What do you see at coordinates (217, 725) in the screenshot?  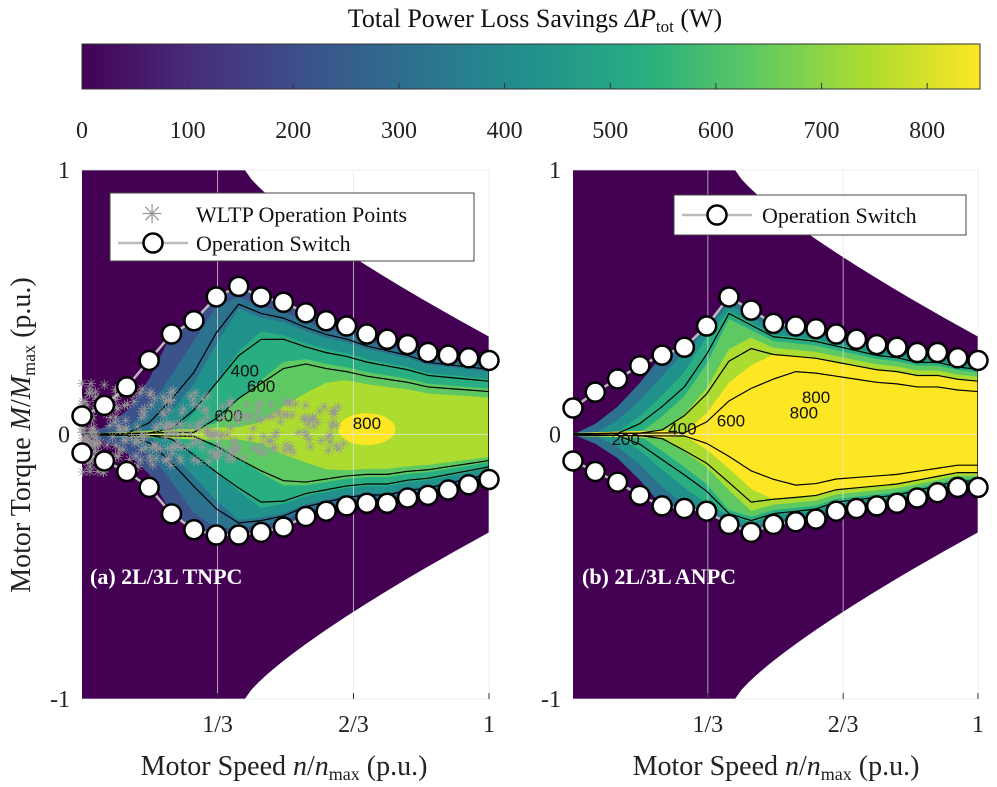 I see `x-tick-label: 1/3` at bounding box center [217, 725].